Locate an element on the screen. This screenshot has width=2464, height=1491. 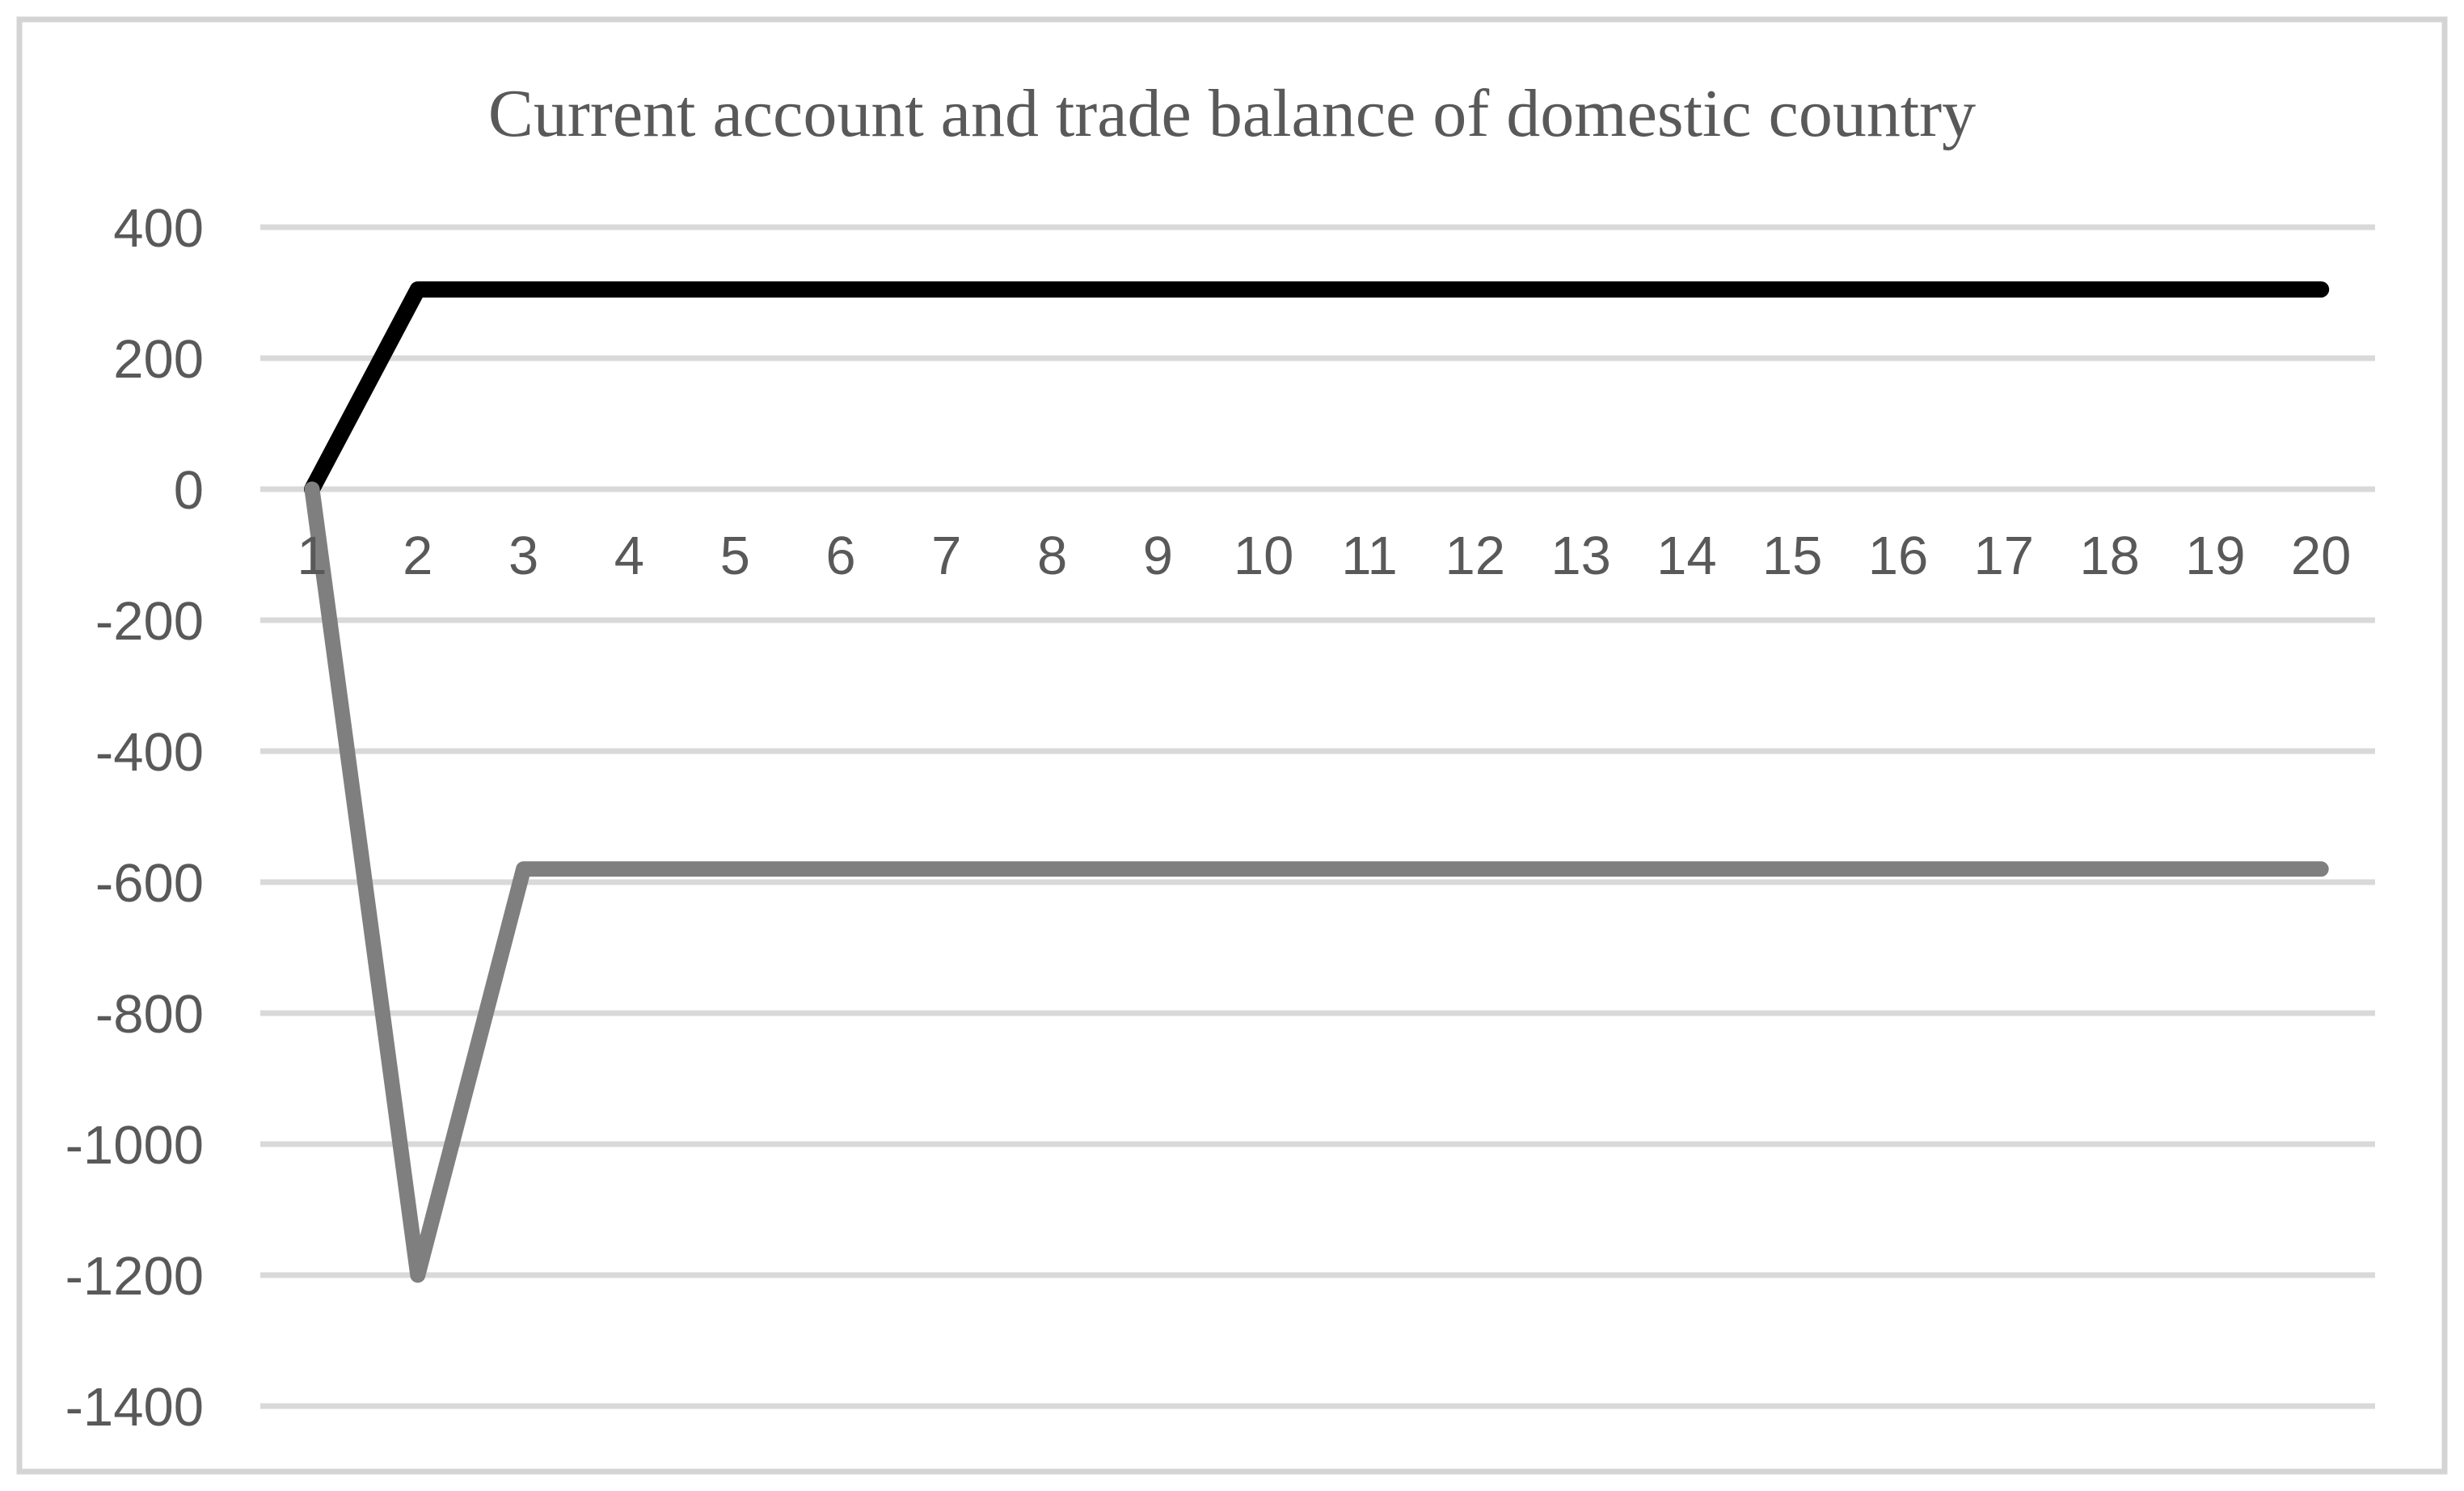
y-tick-label: -200 is located at coordinates (150, 621).